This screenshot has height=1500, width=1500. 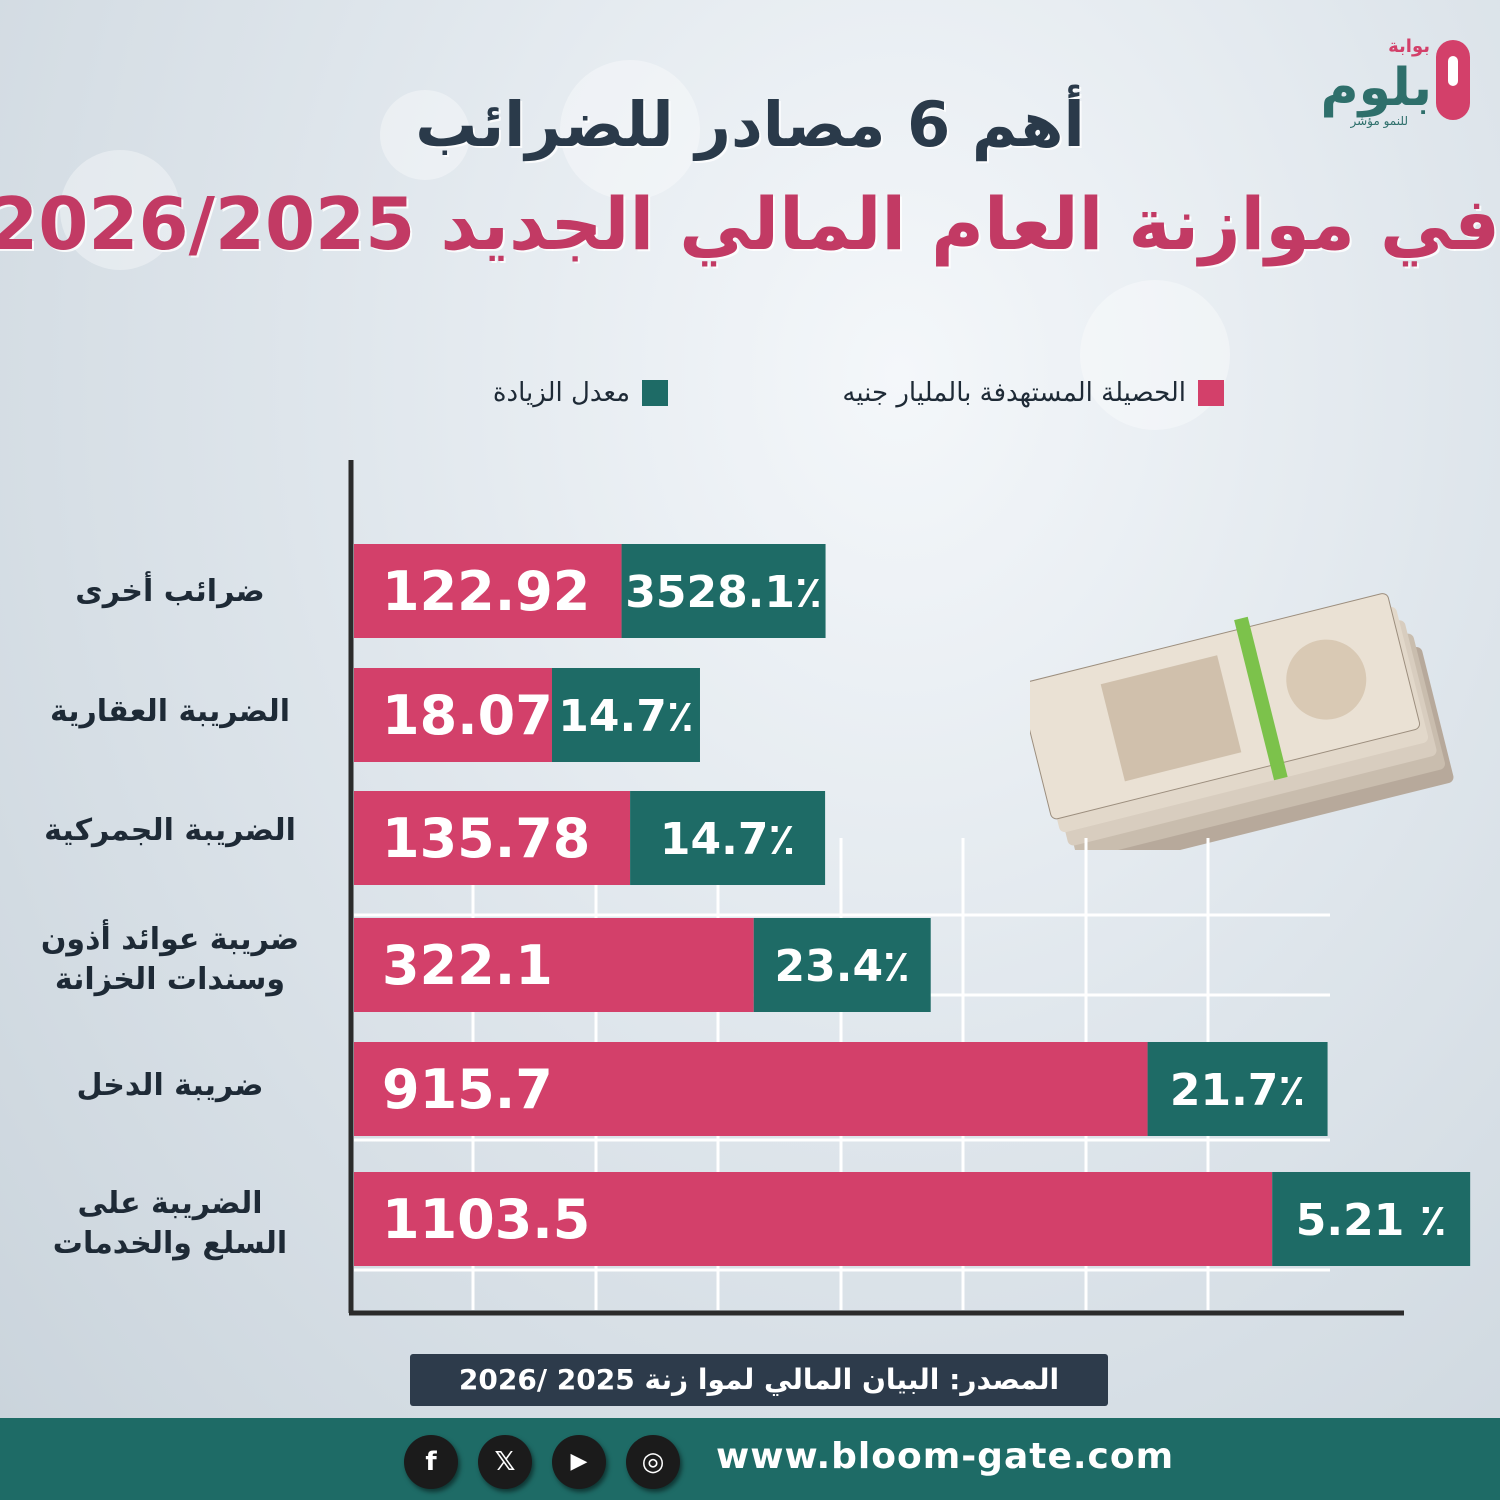 I want to click on facebook-icon: f, so click(x=431, y=1462).